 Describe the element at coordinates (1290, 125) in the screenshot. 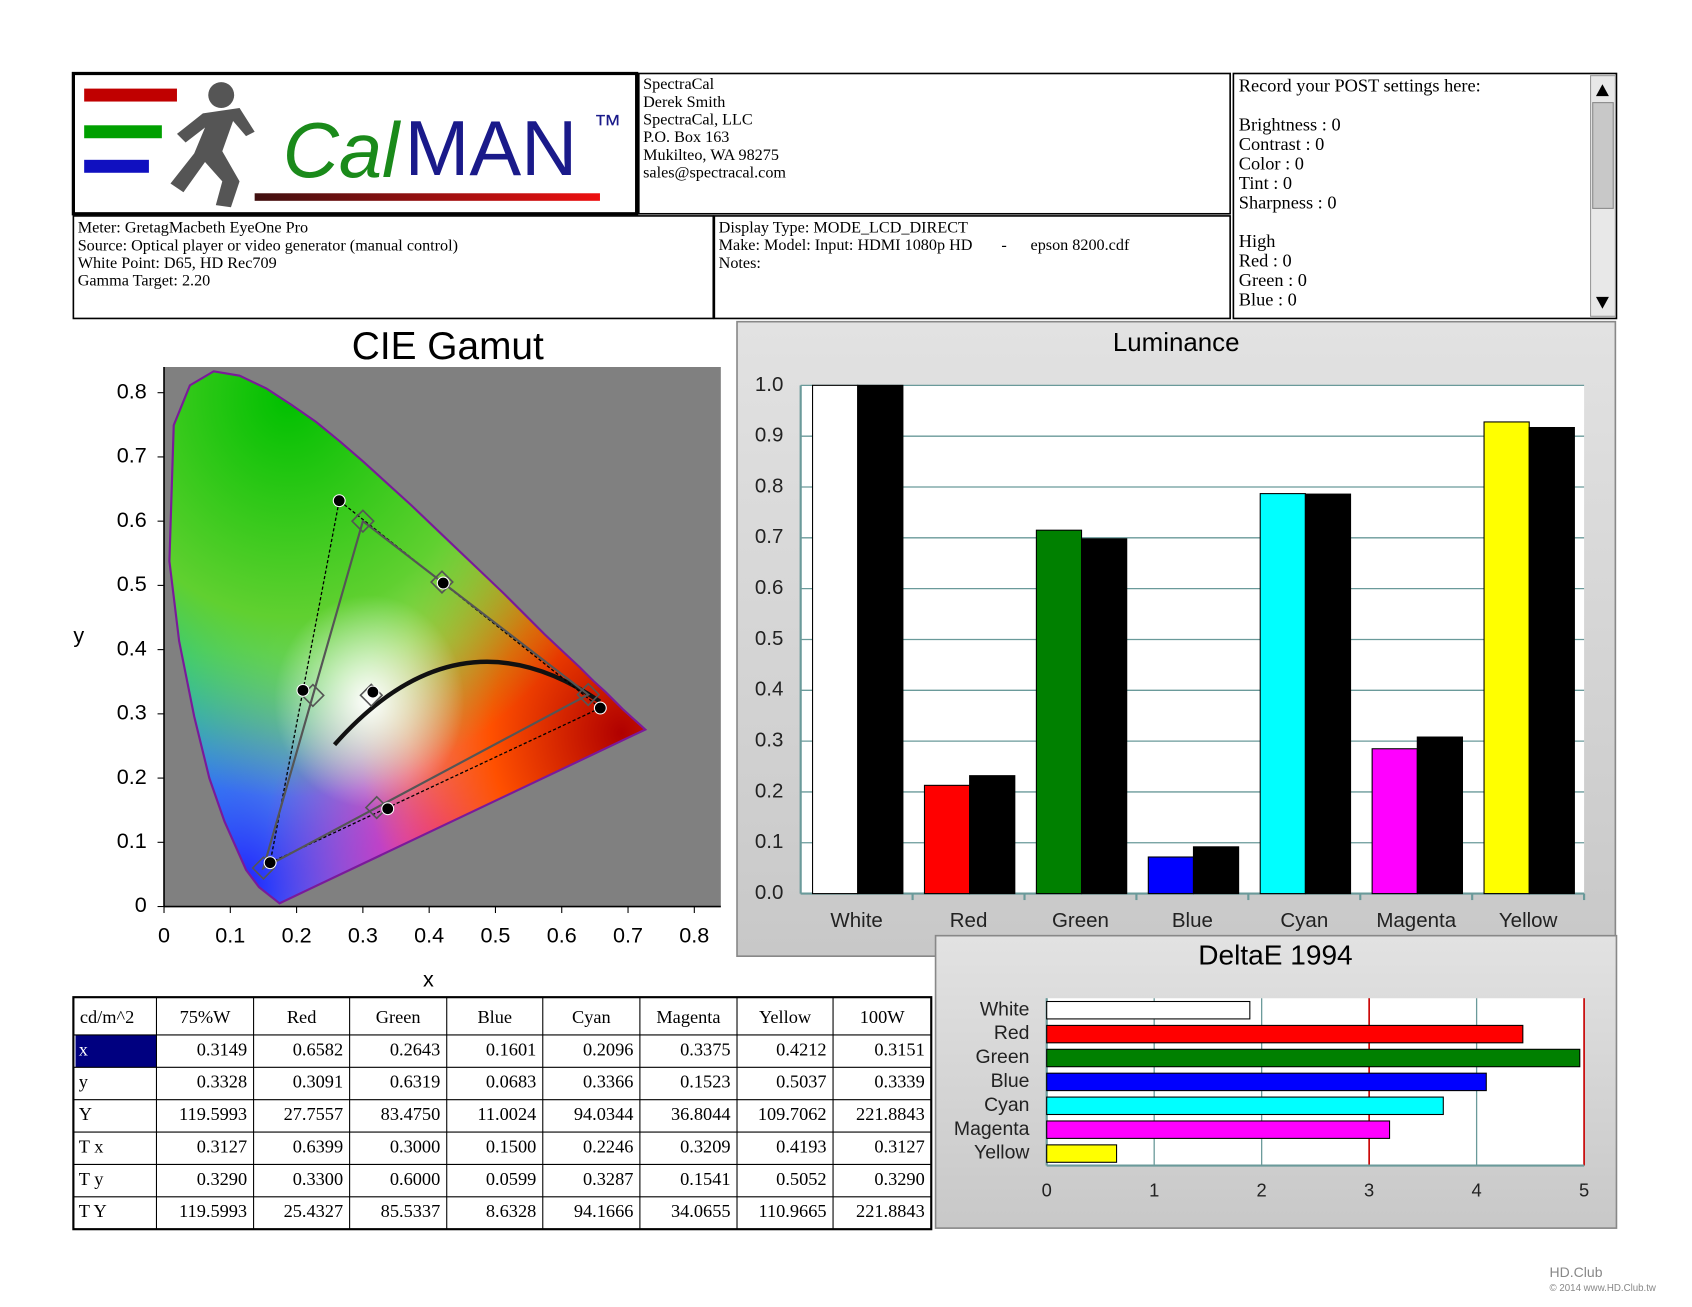

I see `settings-line: Brightness : 0` at that location.